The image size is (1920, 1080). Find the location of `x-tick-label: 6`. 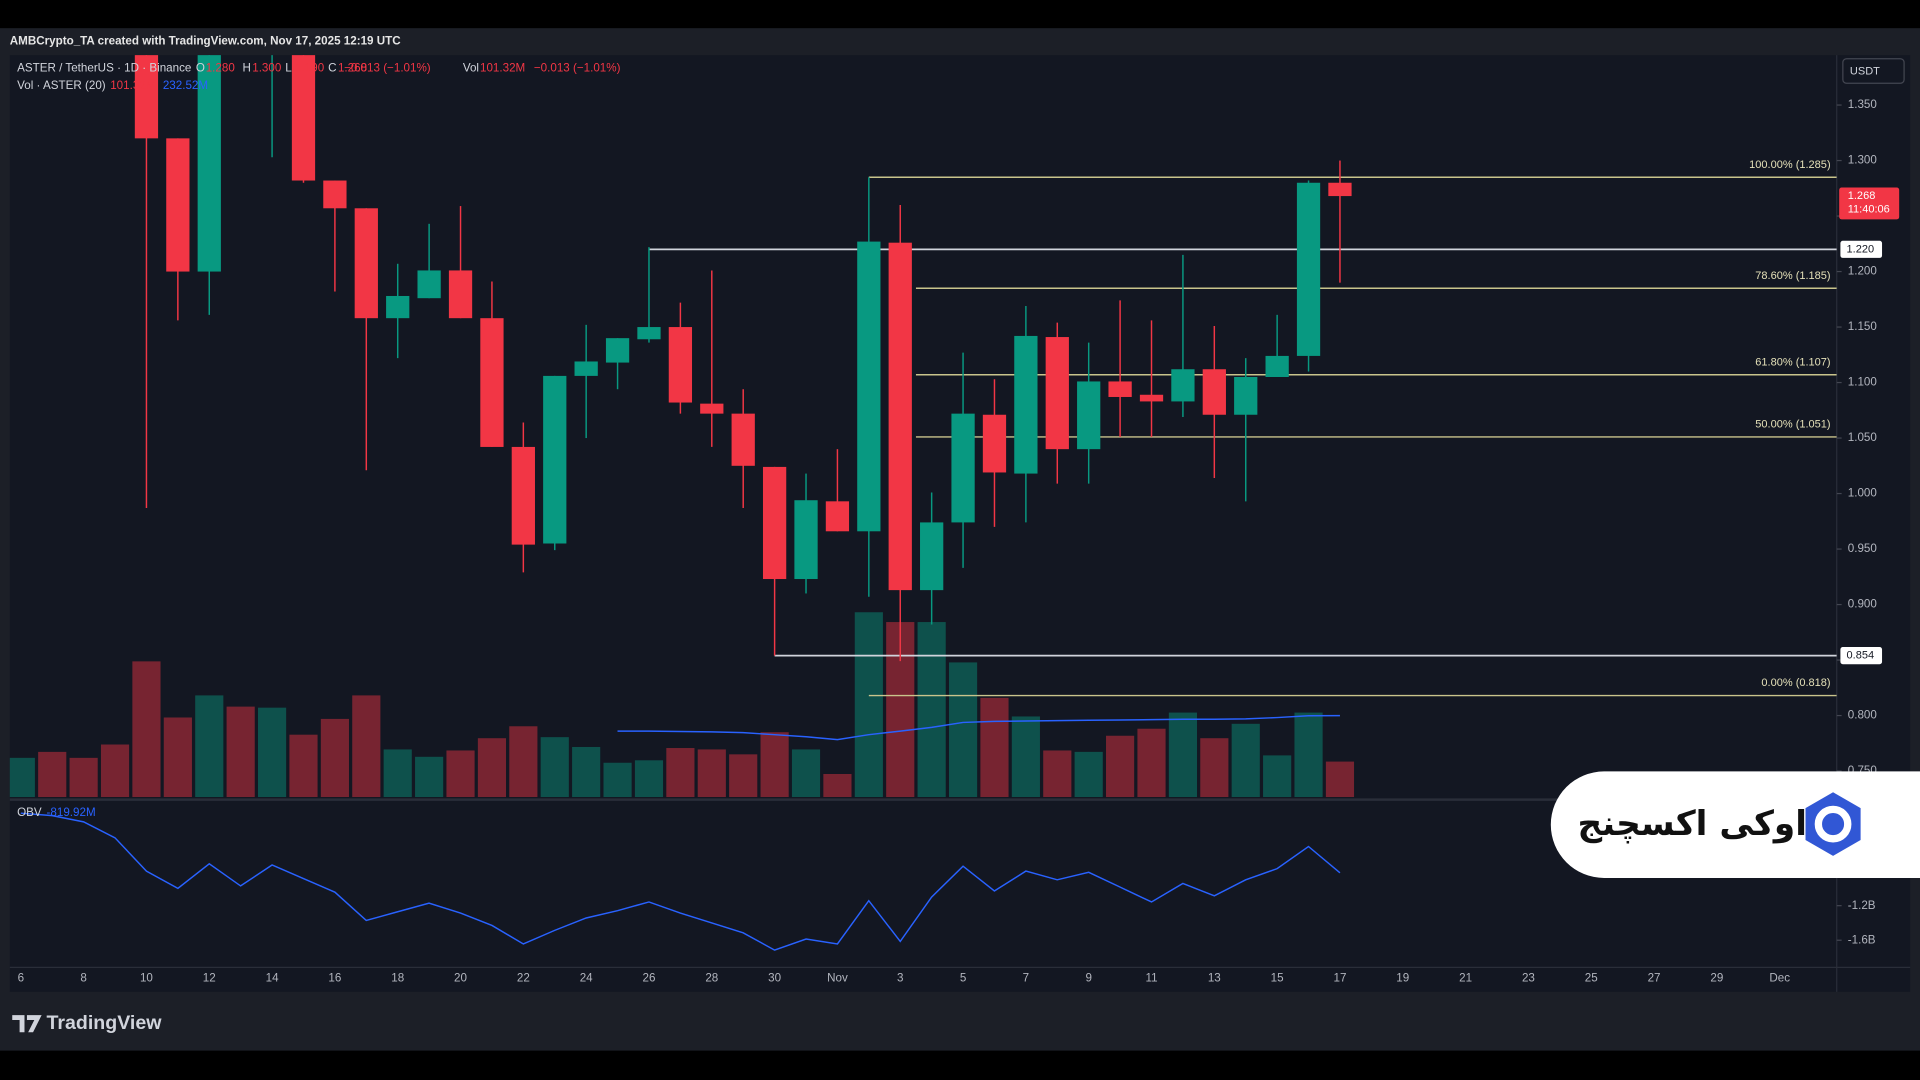

x-tick-label: 6 is located at coordinates (21, 977).